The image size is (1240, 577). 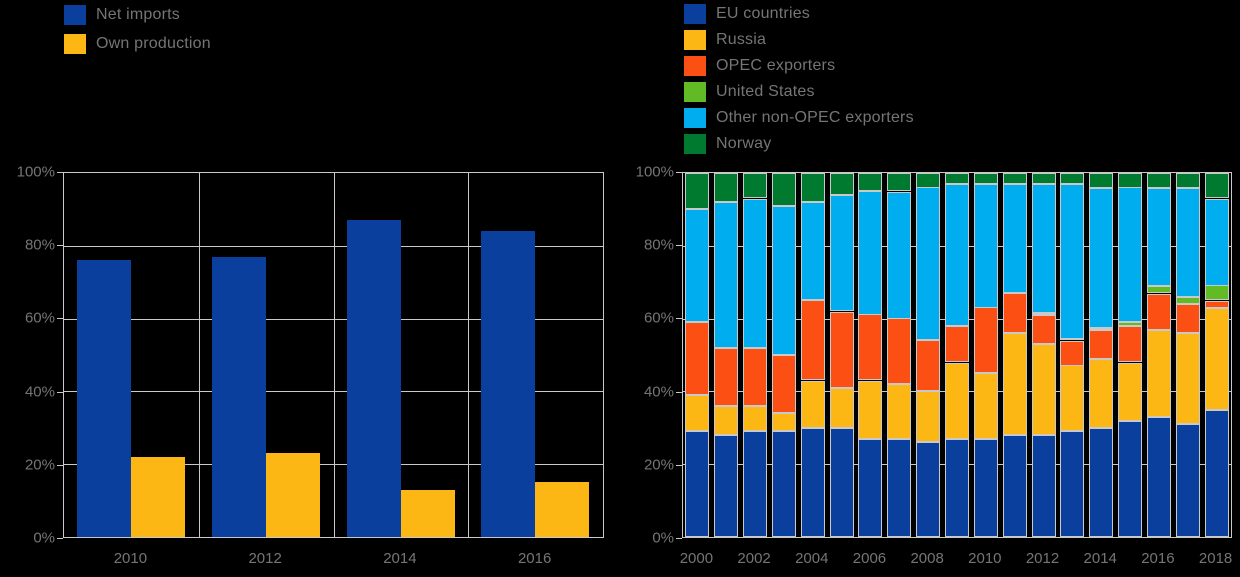 What do you see at coordinates (927, 558) in the screenshot?
I see `x-tick-label: 2008` at bounding box center [927, 558].